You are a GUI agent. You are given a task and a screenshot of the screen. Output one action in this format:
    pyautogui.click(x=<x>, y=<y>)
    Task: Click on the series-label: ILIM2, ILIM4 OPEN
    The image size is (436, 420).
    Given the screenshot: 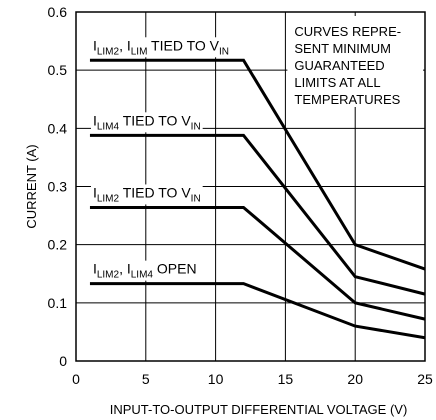 What is the action you would take?
    pyautogui.click(x=145, y=271)
    